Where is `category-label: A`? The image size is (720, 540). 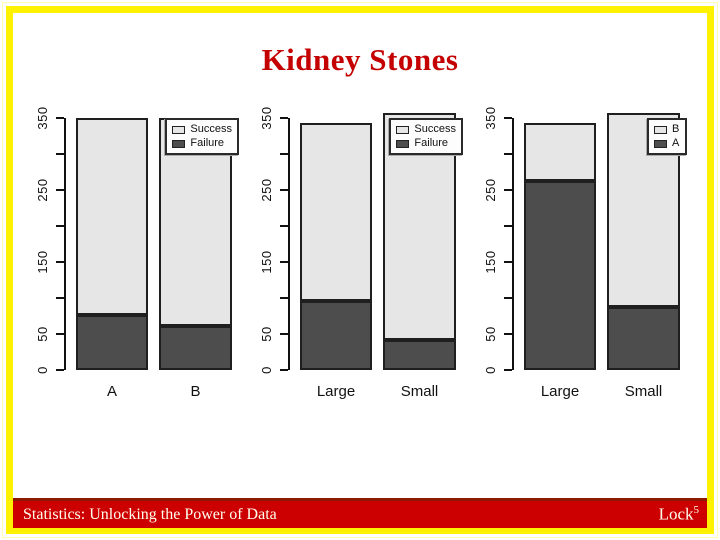 category-label: A is located at coordinates (111, 391).